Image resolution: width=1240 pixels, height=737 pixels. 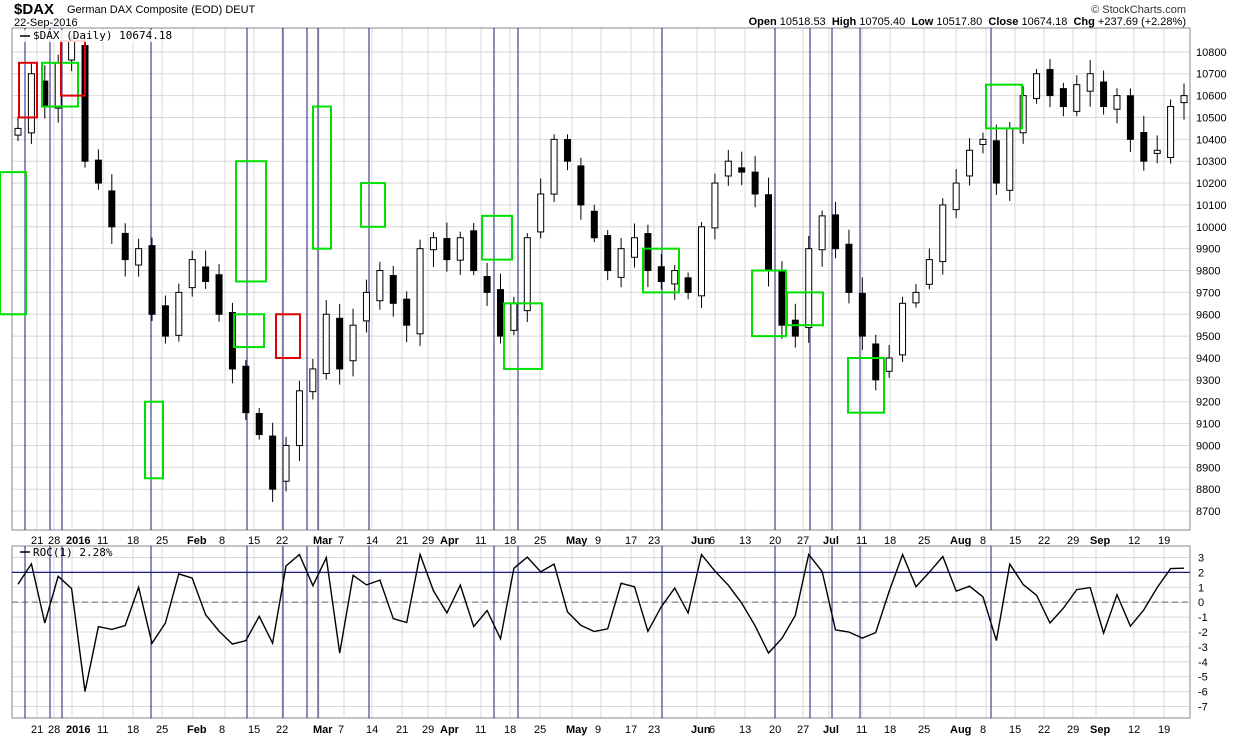 What do you see at coordinates (1201, 603) in the screenshot?
I see `roc-tick-label: 0` at bounding box center [1201, 603].